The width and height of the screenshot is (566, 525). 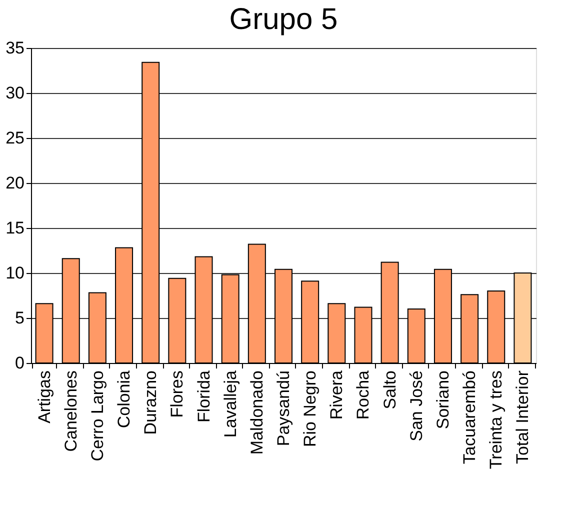 What do you see at coordinates (19, 363) in the screenshot?
I see `y-tick-label: 0` at bounding box center [19, 363].